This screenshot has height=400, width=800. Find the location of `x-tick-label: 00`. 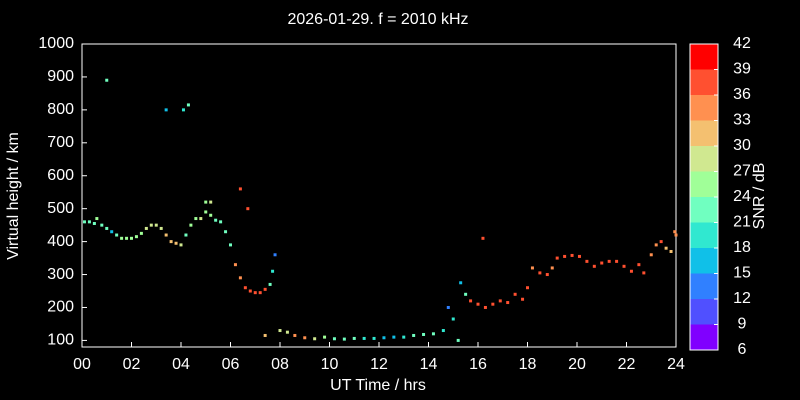

x-tick-label: 00 is located at coordinates (82, 364).